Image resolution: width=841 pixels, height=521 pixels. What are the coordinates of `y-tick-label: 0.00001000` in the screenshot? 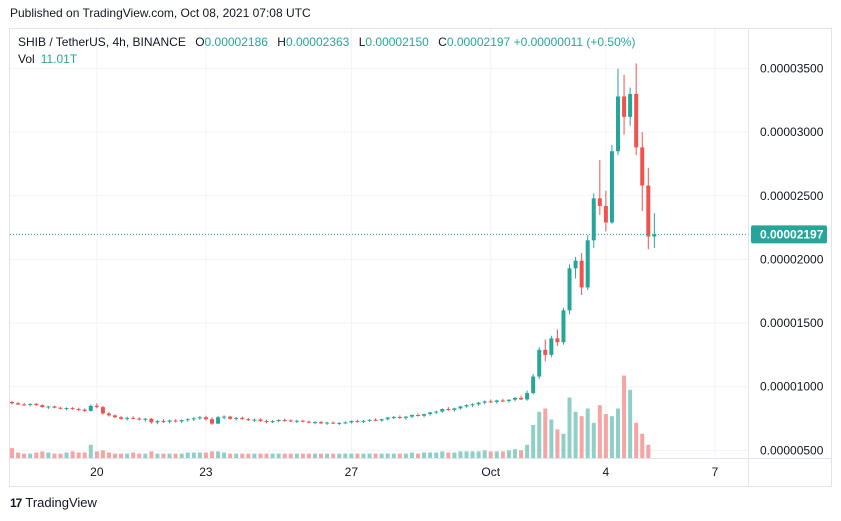 It's located at (792, 387).